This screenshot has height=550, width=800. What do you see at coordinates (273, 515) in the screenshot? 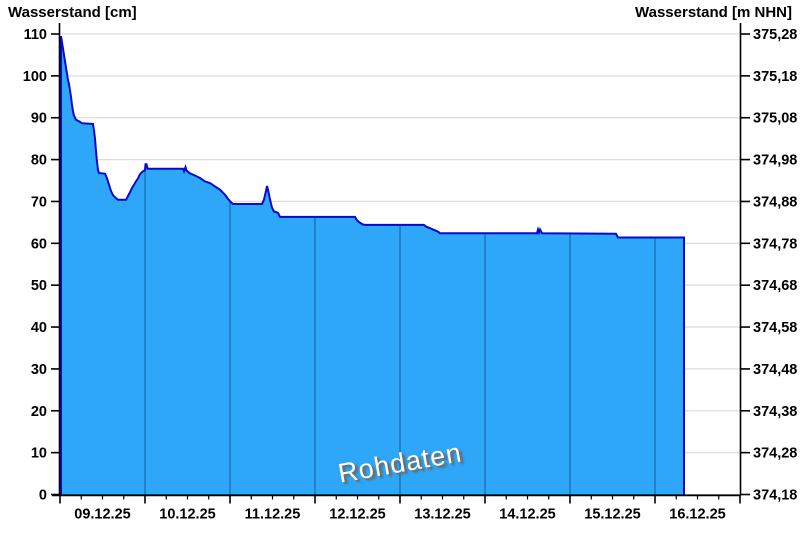
I see `date-tick-label: 11.12.25` at bounding box center [273, 515].